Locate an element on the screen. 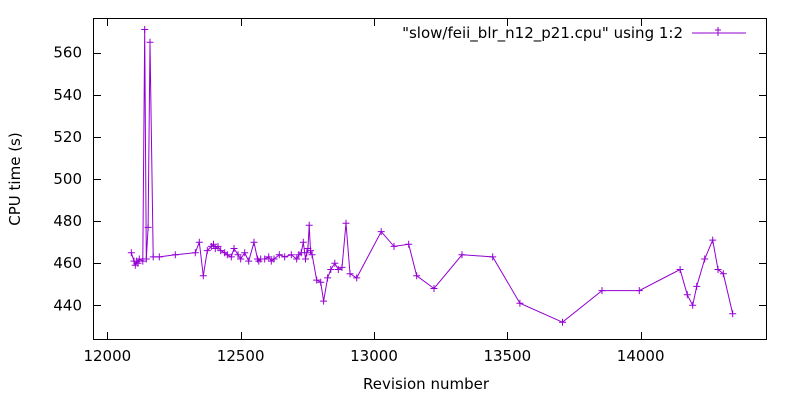 The image size is (800, 400). x-tick-label: 13500 is located at coordinates (507, 356).